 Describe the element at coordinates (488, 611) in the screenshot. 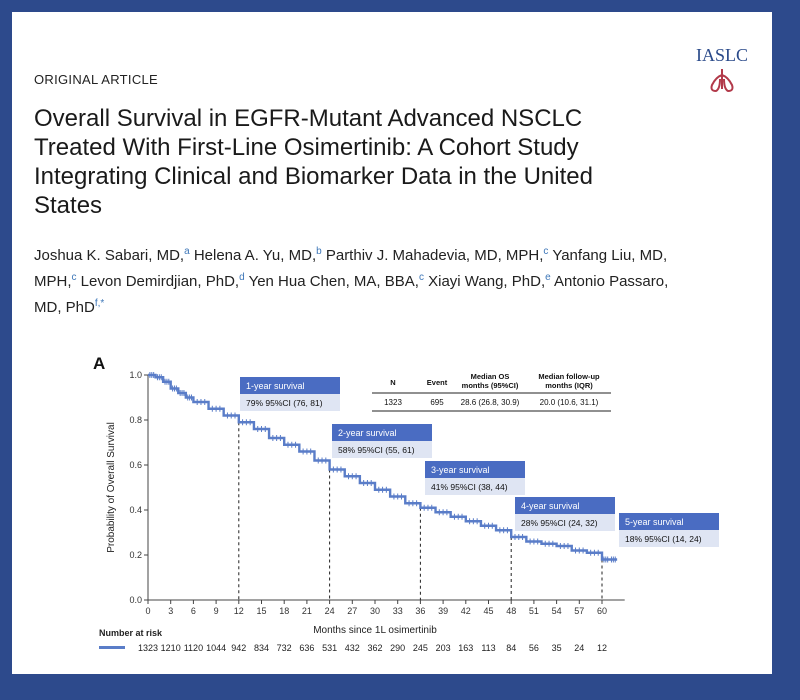

I see `x-tick-label: 45` at that location.